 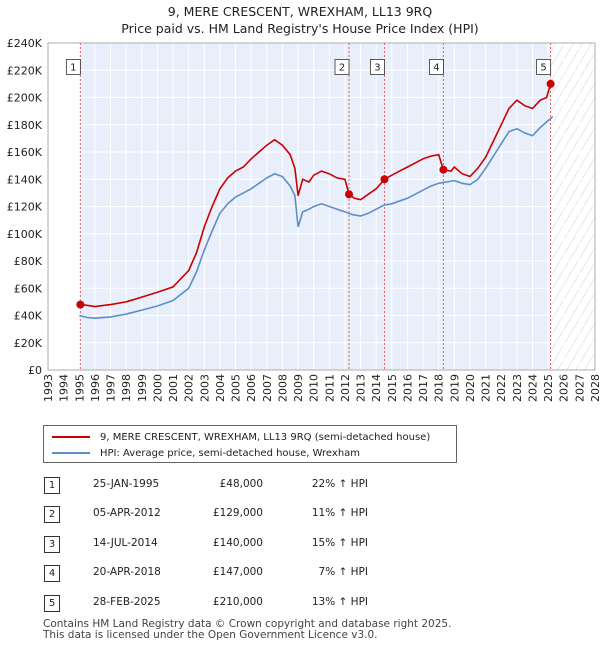 What do you see at coordinates (142, 388) in the screenshot?
I see `x-tick-label: 1999` at bounding box center [142, 388].